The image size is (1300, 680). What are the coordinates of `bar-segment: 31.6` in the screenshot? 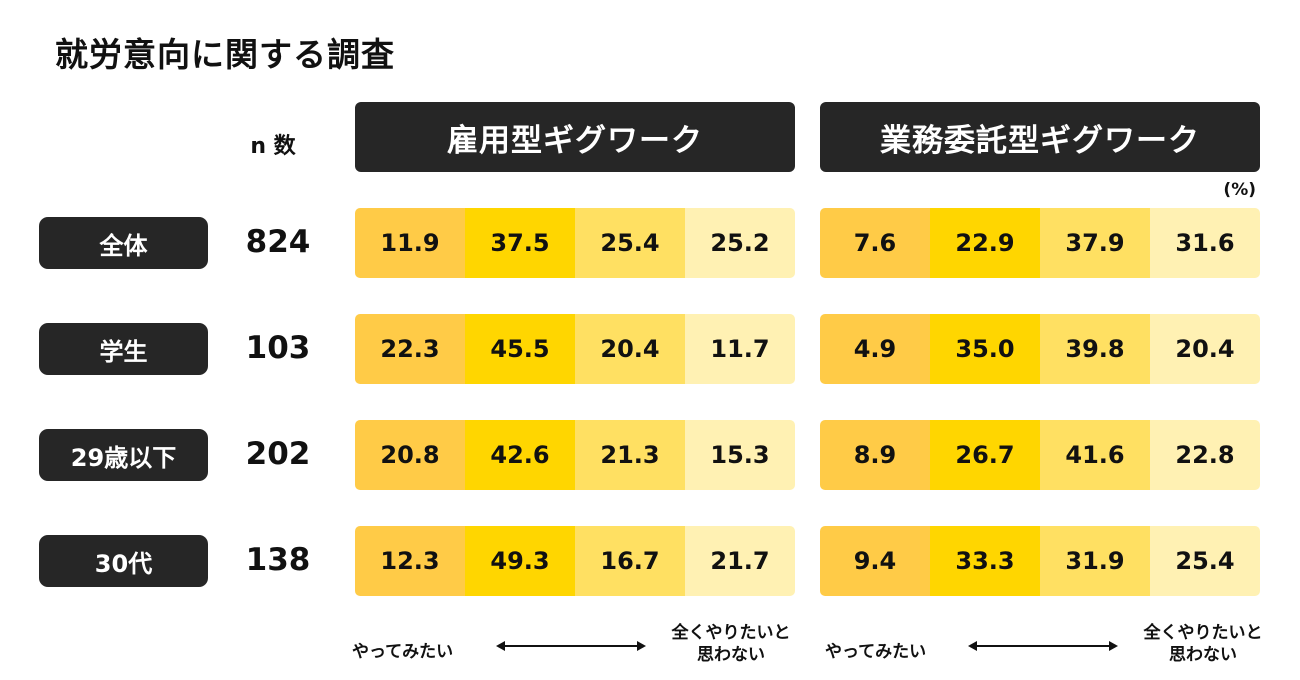 It's located at (1205, 243).